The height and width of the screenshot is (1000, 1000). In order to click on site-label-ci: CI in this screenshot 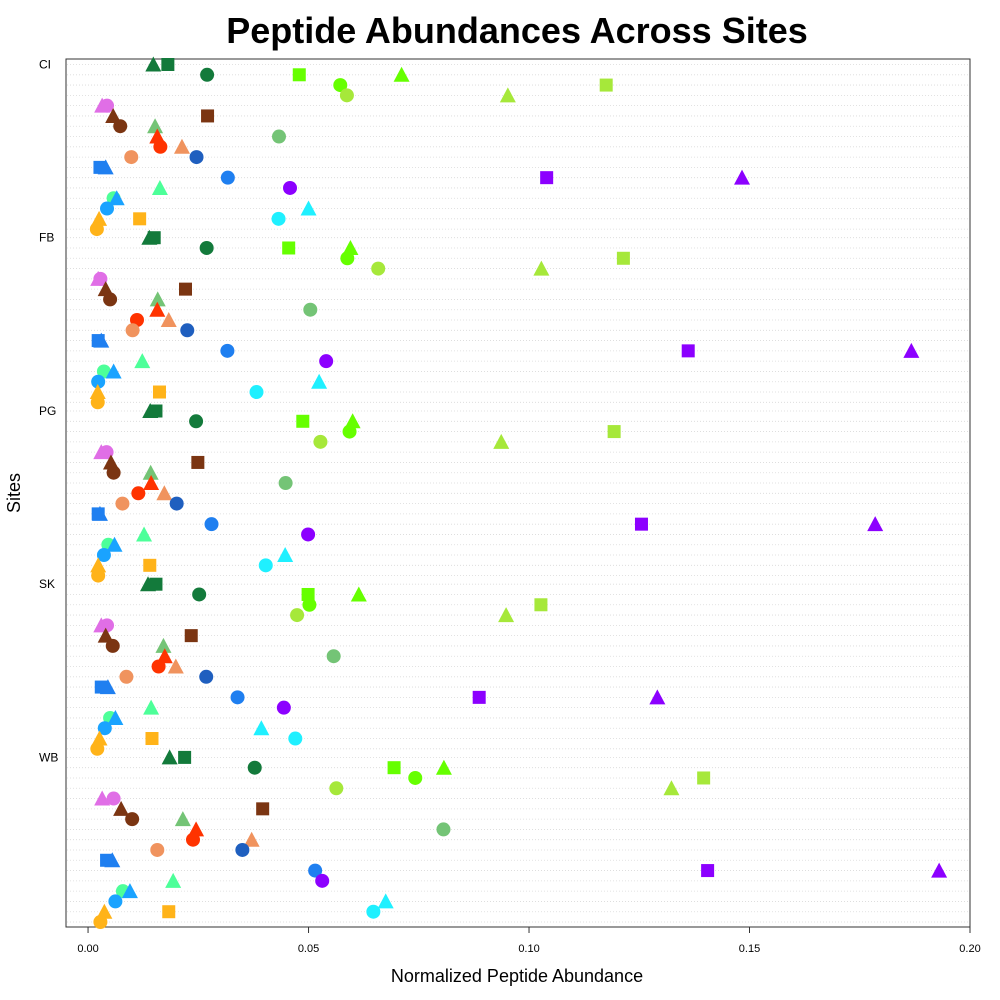, I will do `click(45, 65)`.